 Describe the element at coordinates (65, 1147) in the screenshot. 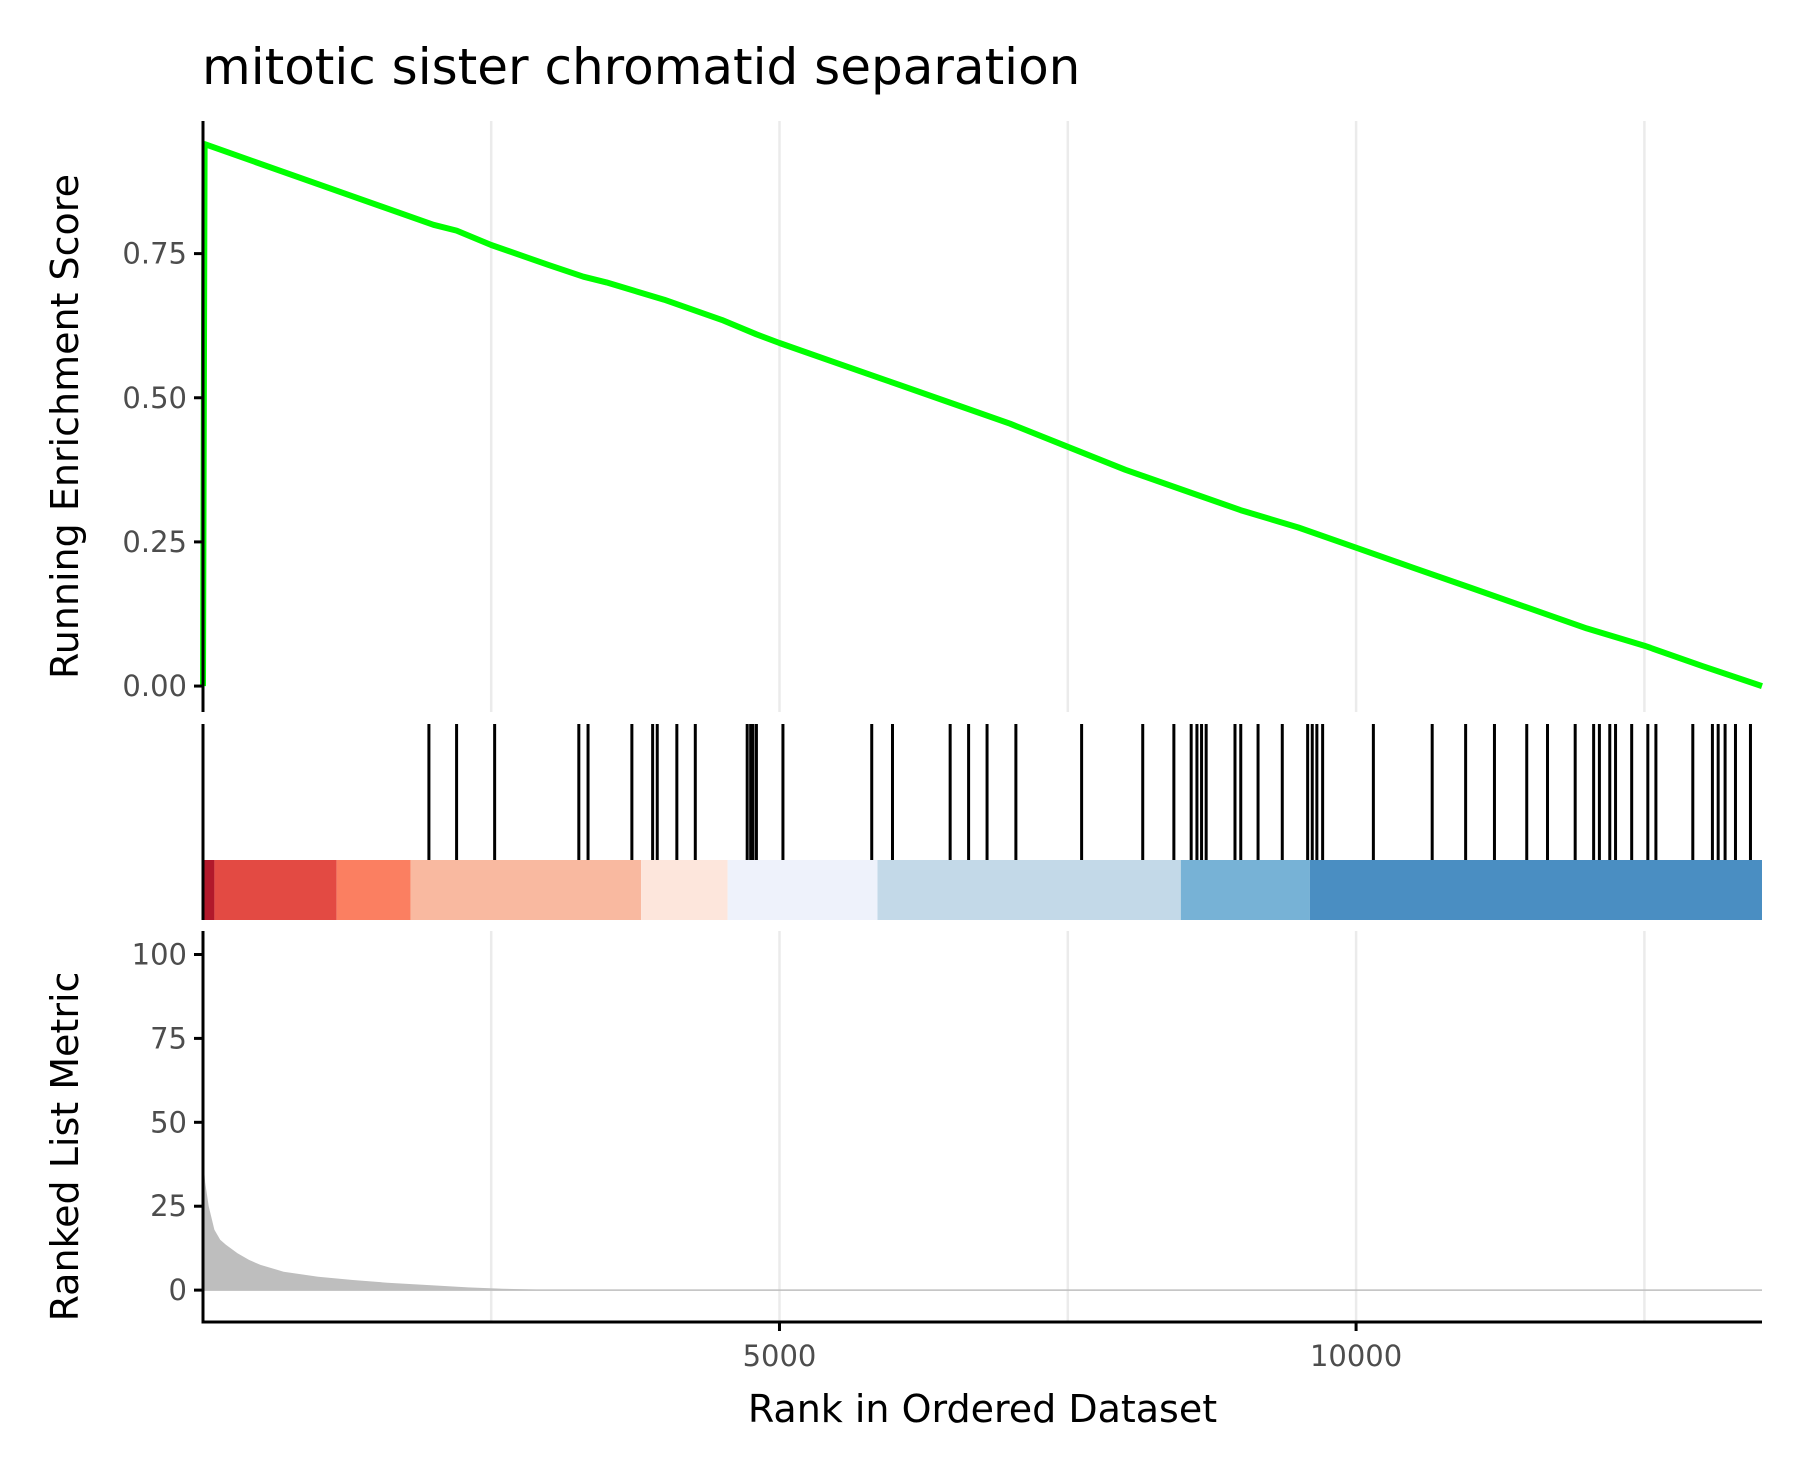

I see `ranked-metric-y-label: Ranked List Metric` at that location.